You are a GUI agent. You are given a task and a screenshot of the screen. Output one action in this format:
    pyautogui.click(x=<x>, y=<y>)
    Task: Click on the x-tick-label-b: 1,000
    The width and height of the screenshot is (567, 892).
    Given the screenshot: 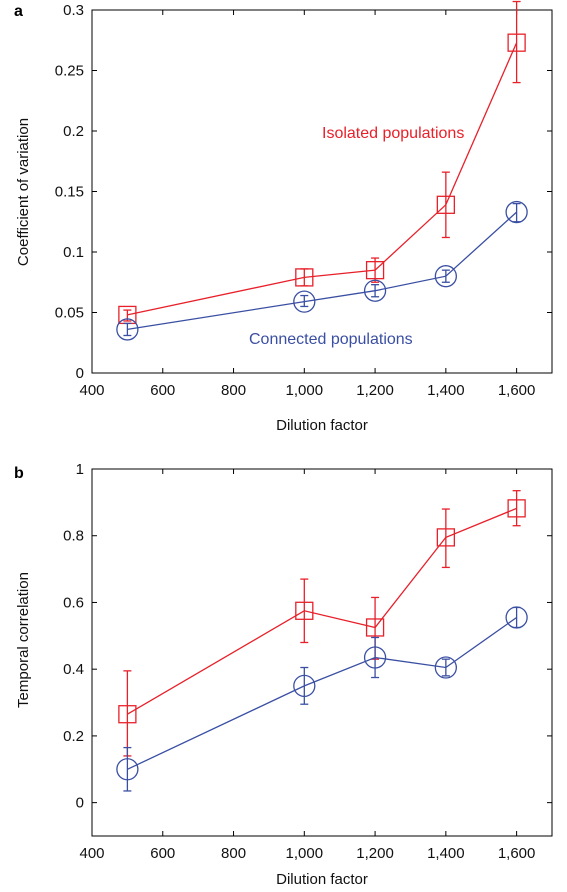 What is the action you would take?
    pyautogui.click(x=305, y=853)
    